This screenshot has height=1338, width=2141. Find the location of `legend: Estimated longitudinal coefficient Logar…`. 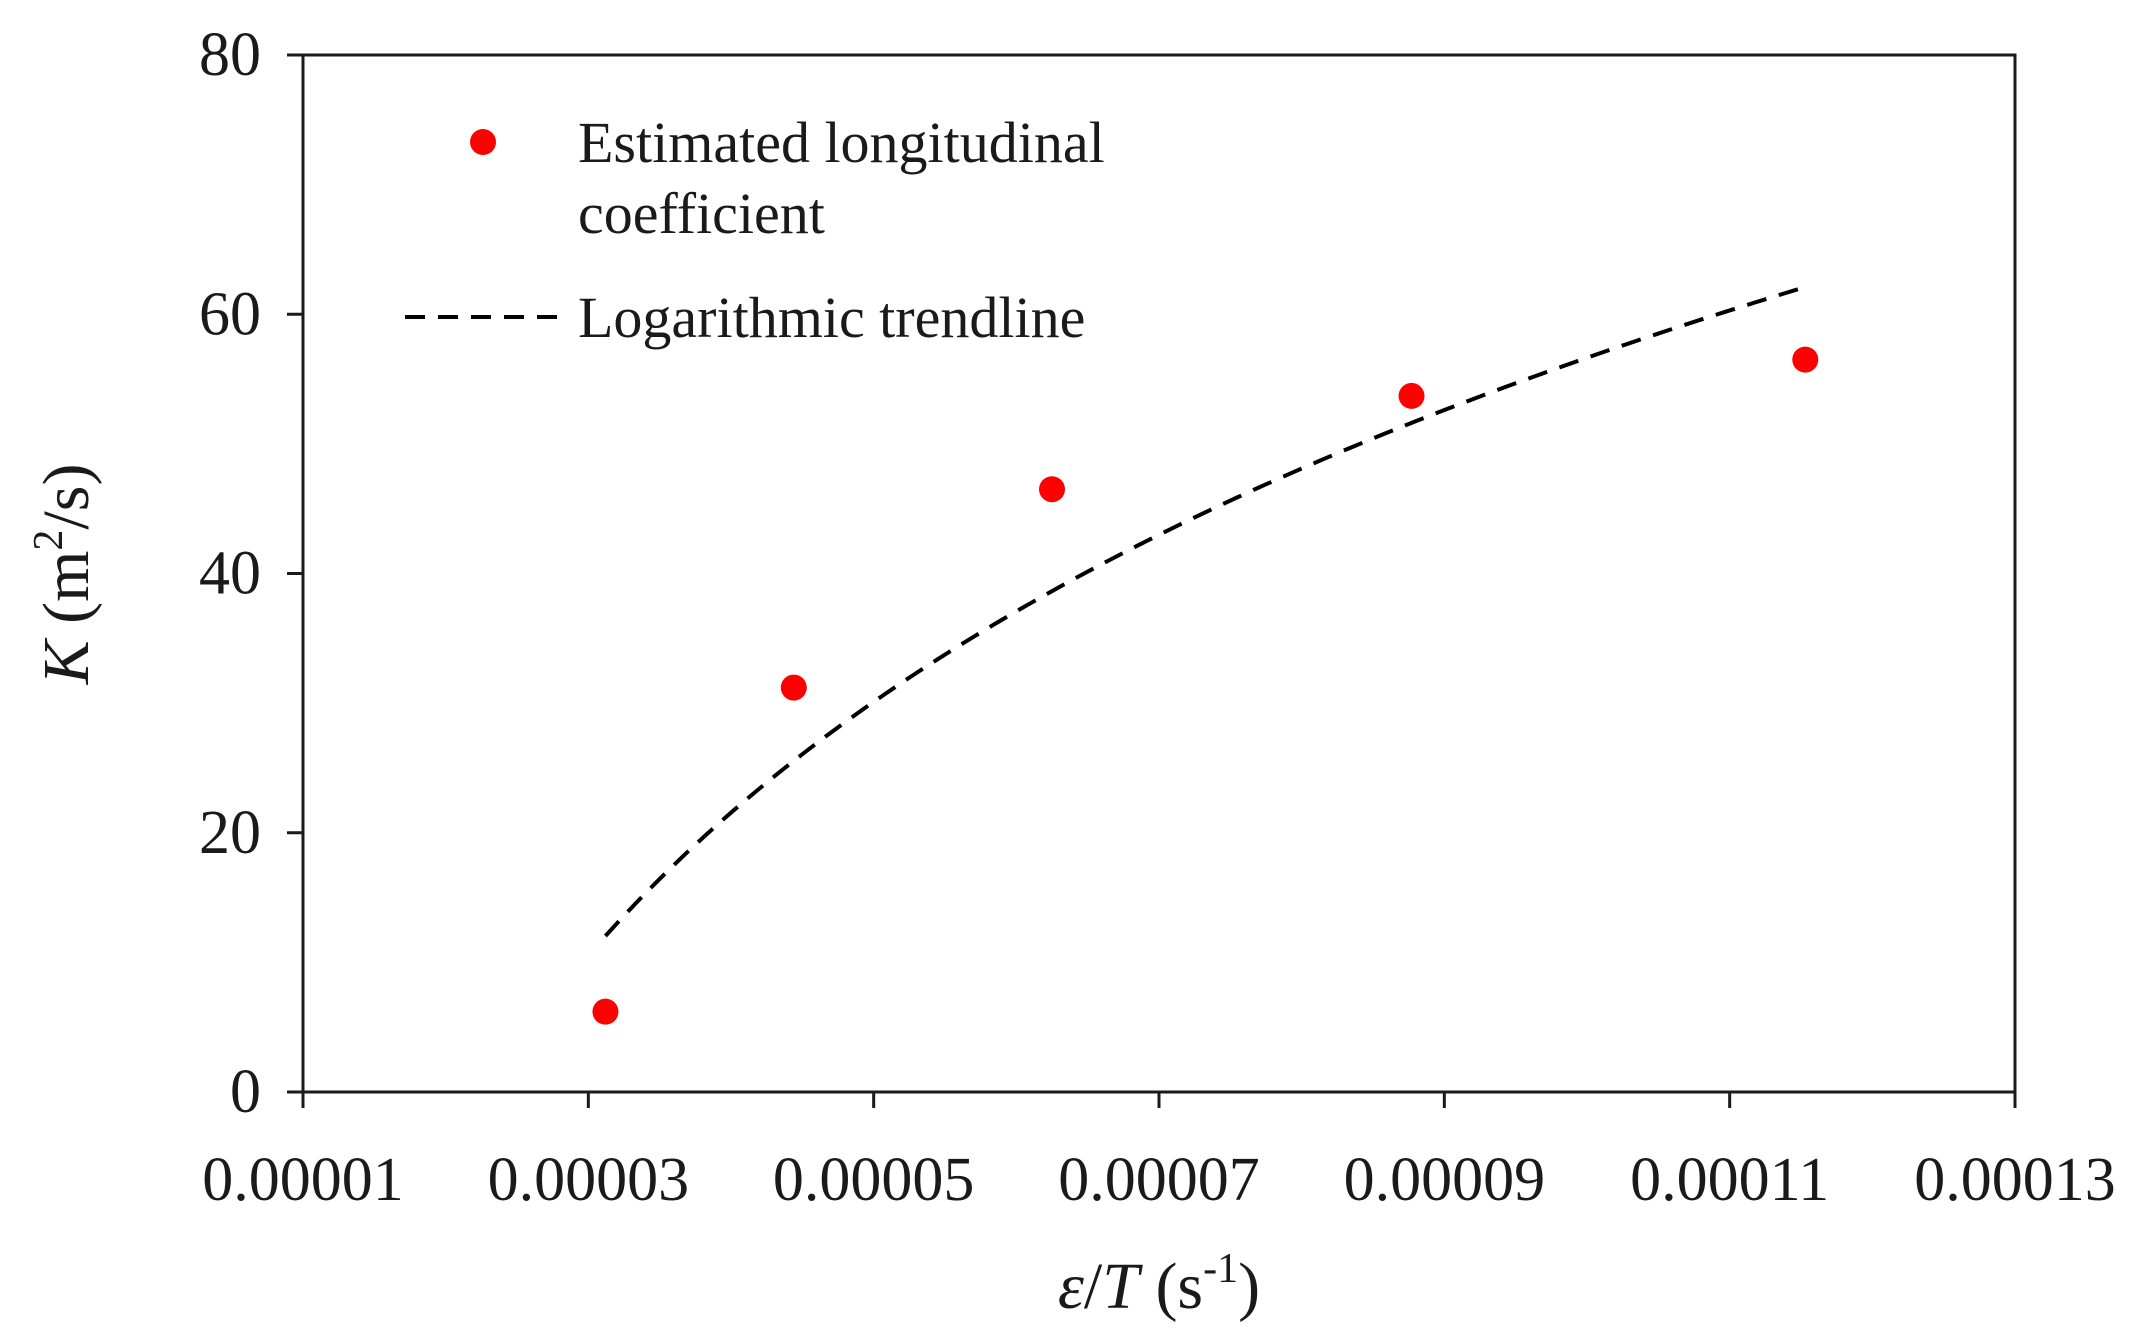

legend: Estimated longitudinal coefficient Logar… is located at coordinates (755, 230).